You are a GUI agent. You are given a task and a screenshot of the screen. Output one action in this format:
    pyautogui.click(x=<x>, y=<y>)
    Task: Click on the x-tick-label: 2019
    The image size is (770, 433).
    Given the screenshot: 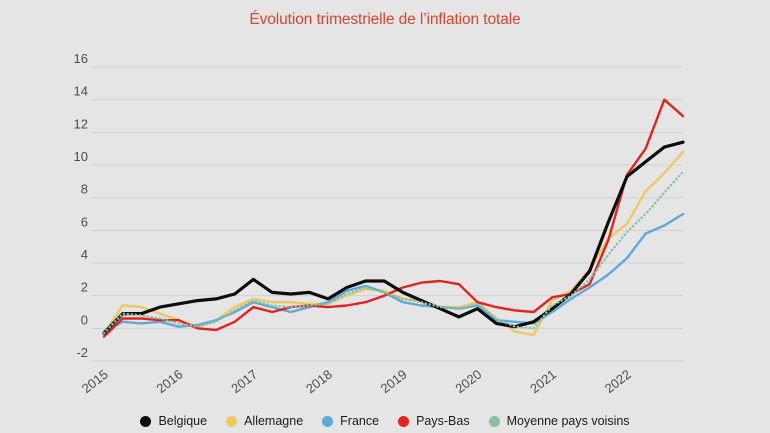 What is the action you would take?
    pyautogui.click(x=394, y=382)
    